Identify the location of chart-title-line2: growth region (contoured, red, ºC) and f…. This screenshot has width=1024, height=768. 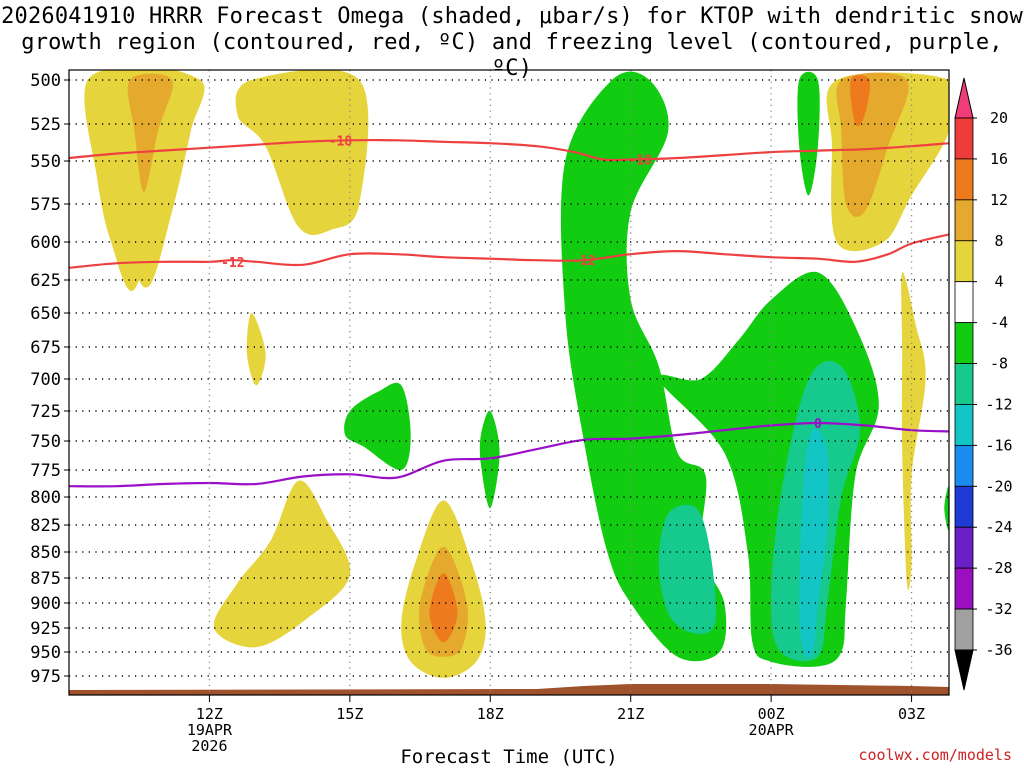
(512, 55).